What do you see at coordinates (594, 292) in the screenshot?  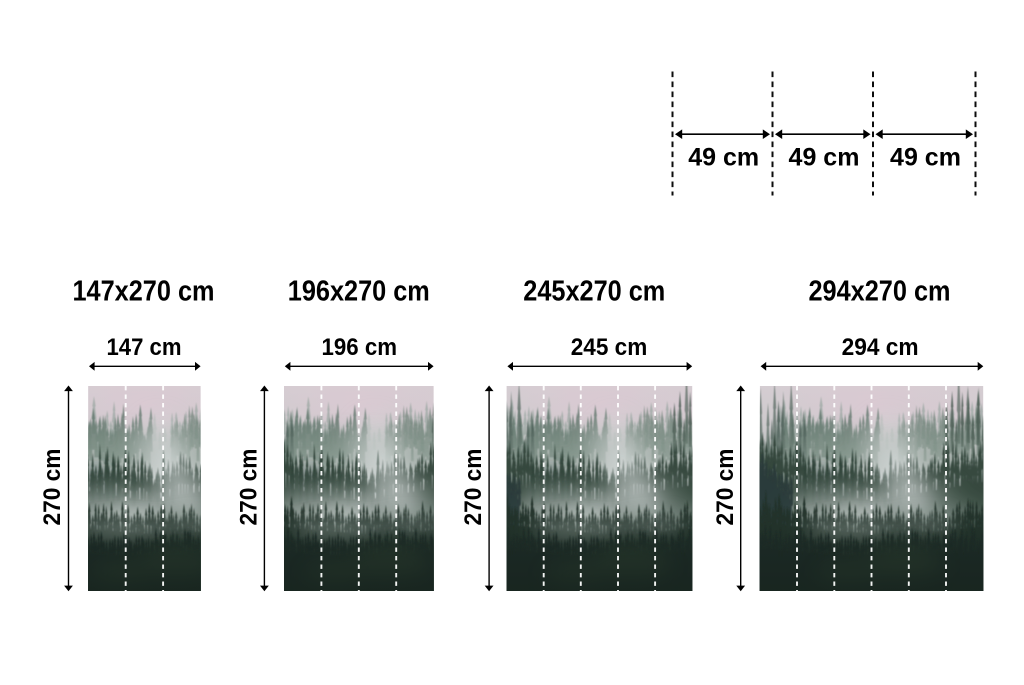 I see `svg-text: 245x270 cm` at bounding box center [594, 292].